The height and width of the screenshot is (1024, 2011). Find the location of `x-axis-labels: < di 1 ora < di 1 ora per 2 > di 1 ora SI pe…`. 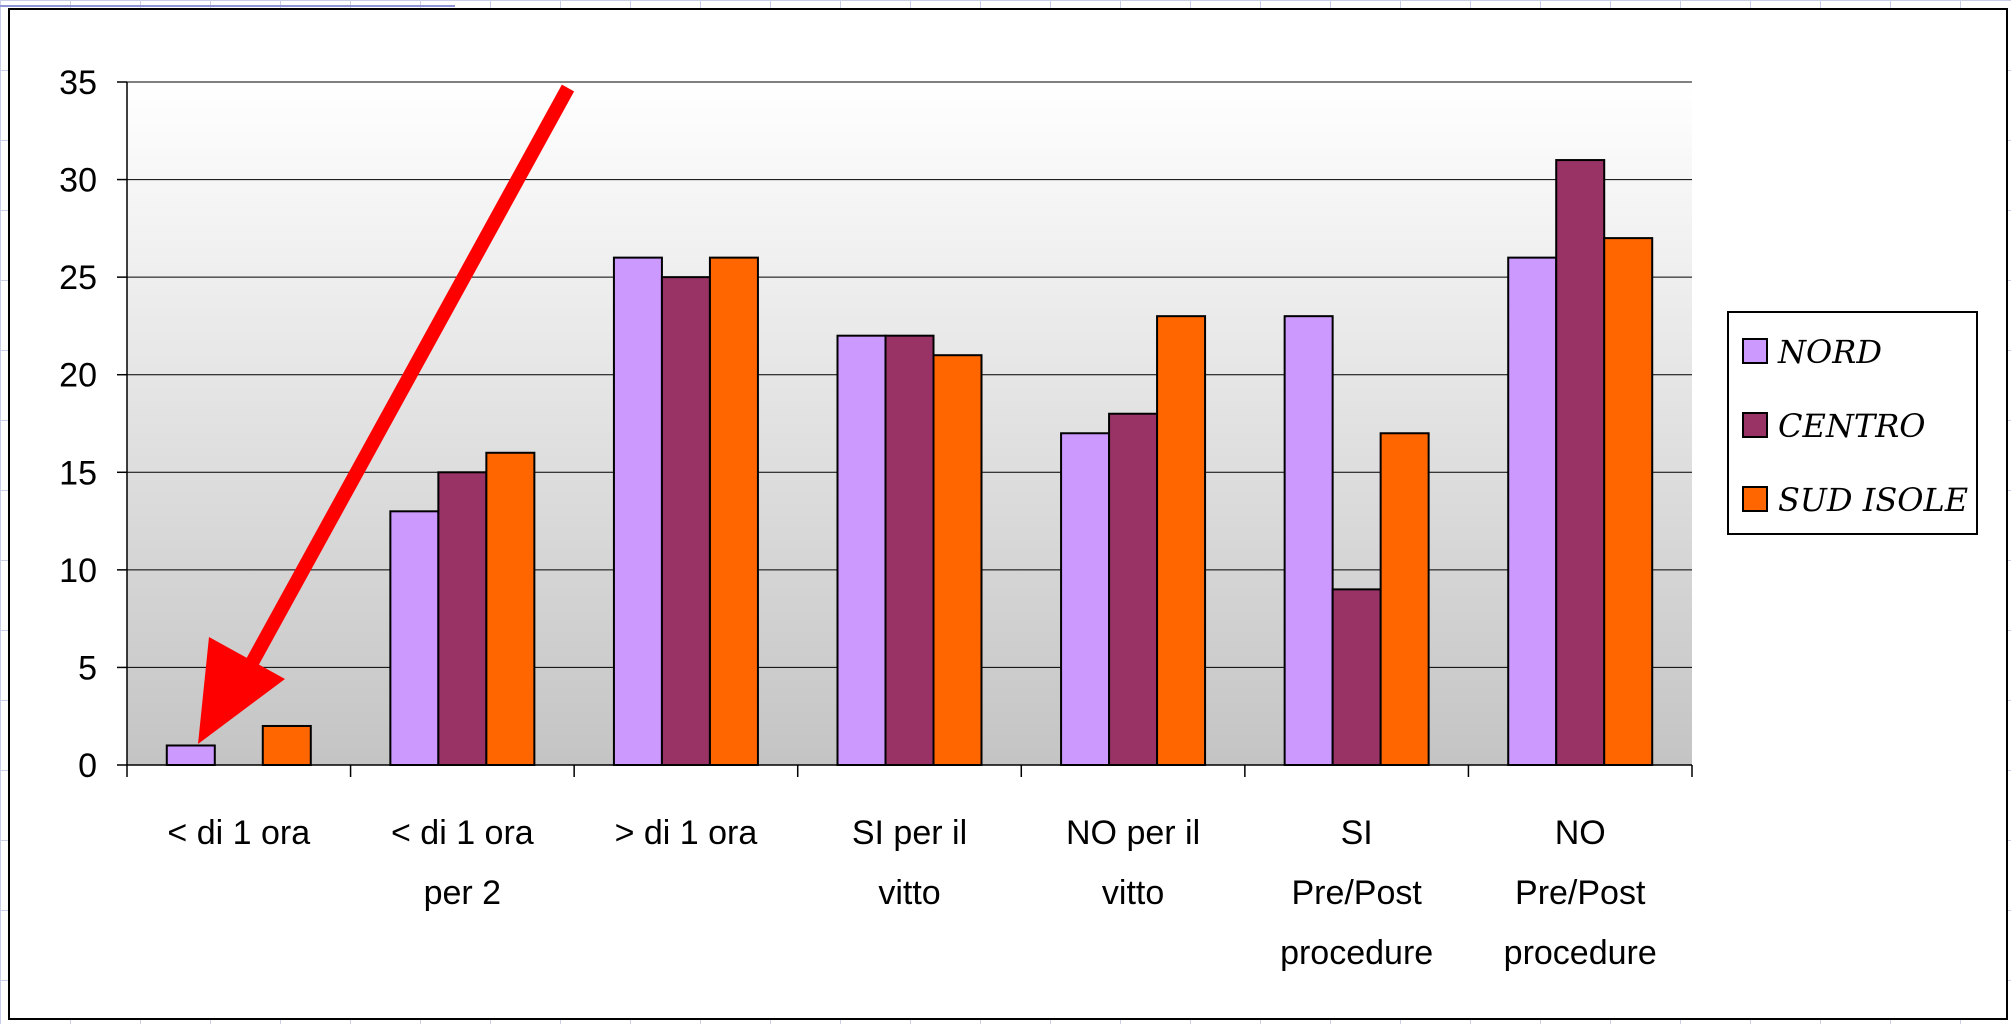

x-axis-labels: < di 1 ora < di 1 ora per 2 > di 1 ora SI pe… is located at coordinates (911, 893).